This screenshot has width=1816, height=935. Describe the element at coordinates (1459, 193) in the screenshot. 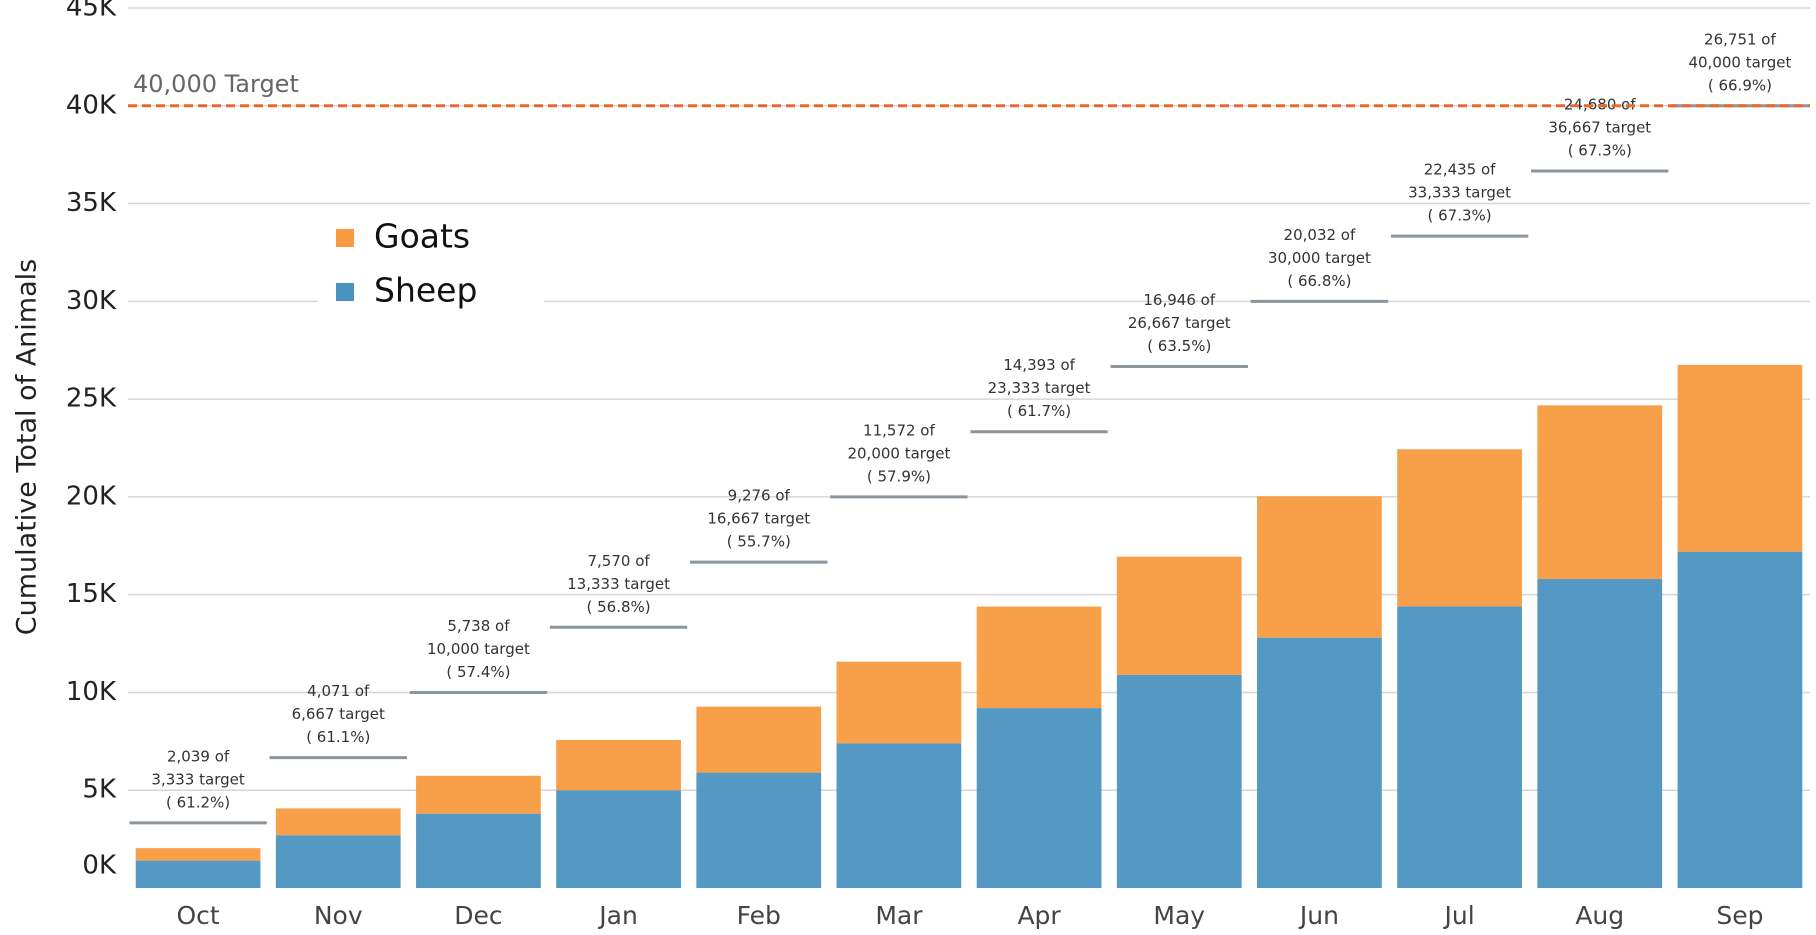

I see `annotation: 33,333 target` at that location.